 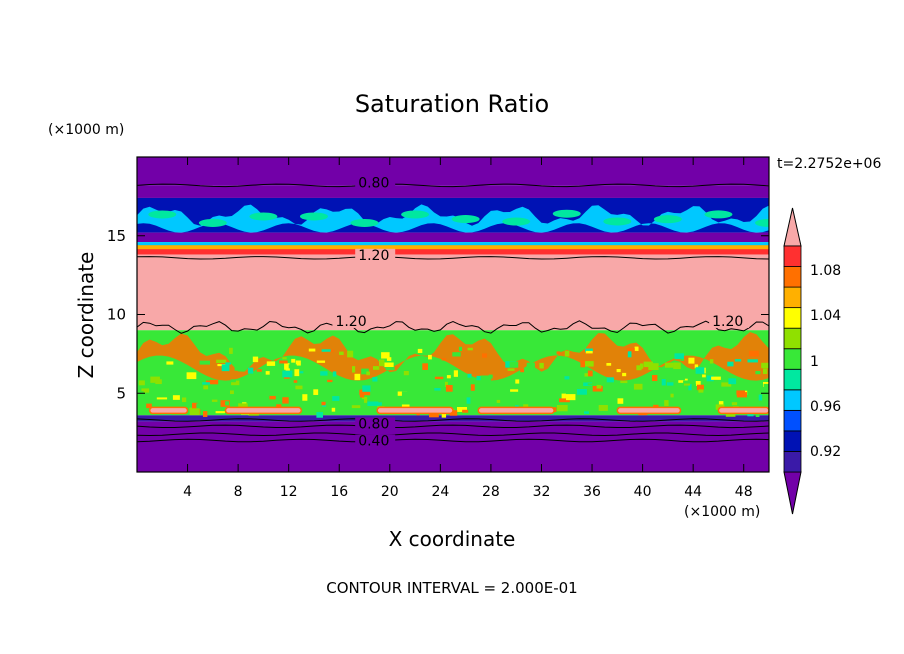 What do you see at coordinates (452, 104) in the screenshot?
I see `chart-title: Saturation Ratio` at bounding box center [452, 104].